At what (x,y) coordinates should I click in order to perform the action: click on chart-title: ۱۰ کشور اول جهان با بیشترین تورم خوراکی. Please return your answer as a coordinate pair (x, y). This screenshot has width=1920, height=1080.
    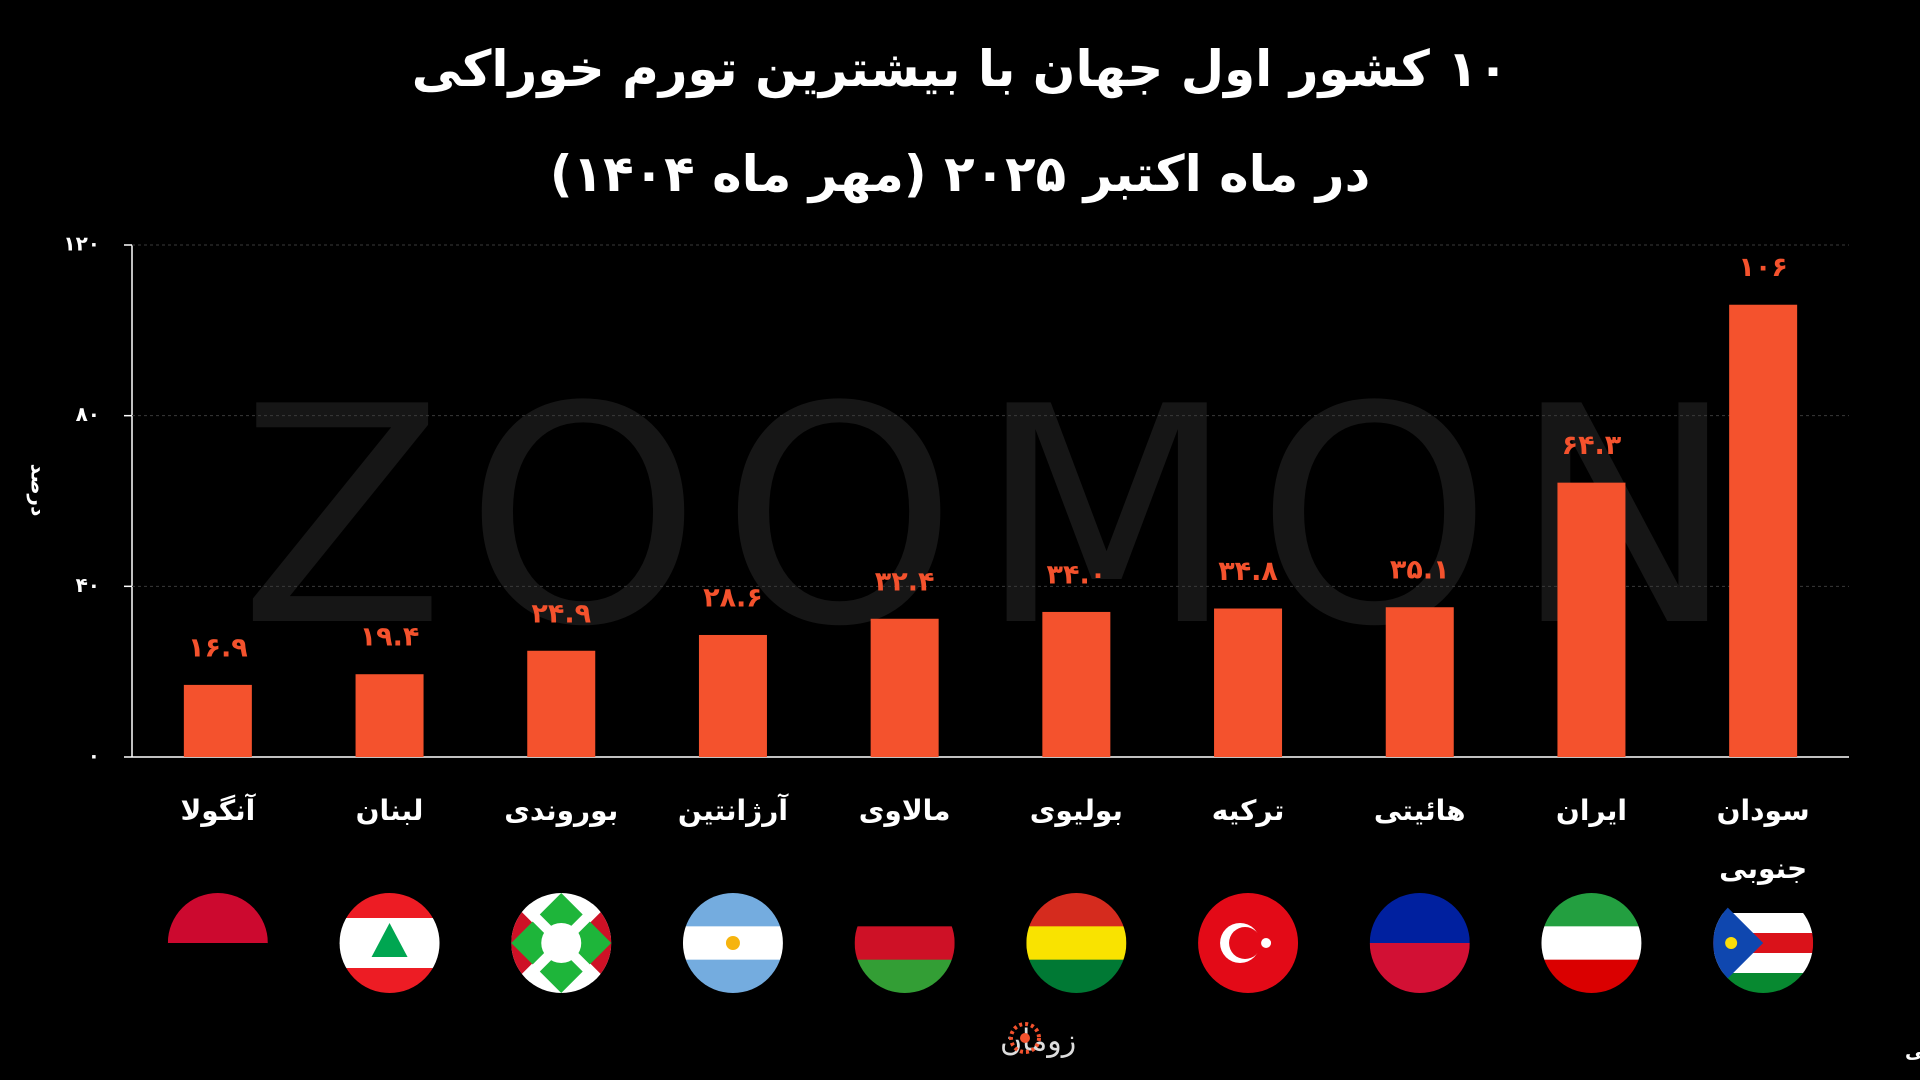
    Looking at the image, I should click on (960, 69).